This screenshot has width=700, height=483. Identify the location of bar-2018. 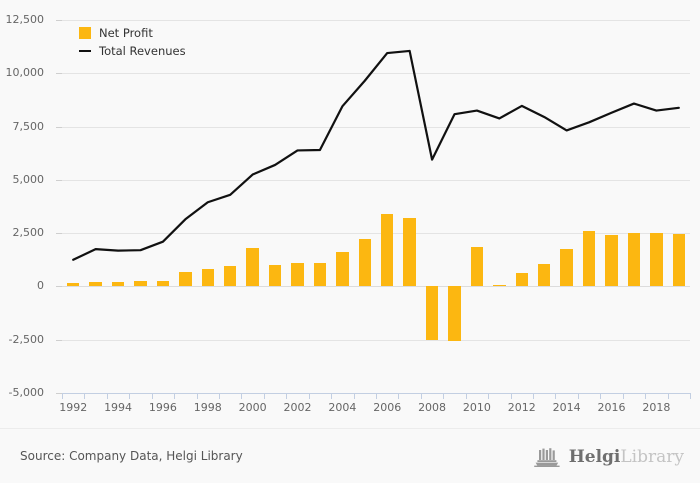
(656, 260).